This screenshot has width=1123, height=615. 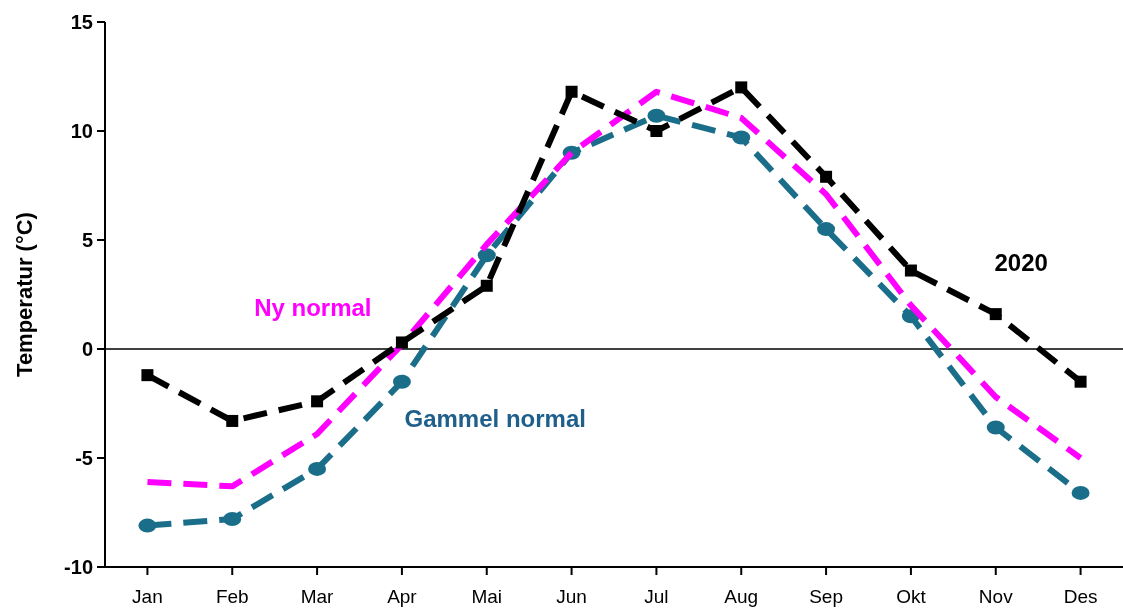 What do you see at coordinates (1021, 262) in the screenshot?
I see `series-label: 2020` at bounding box center [1021, 262].